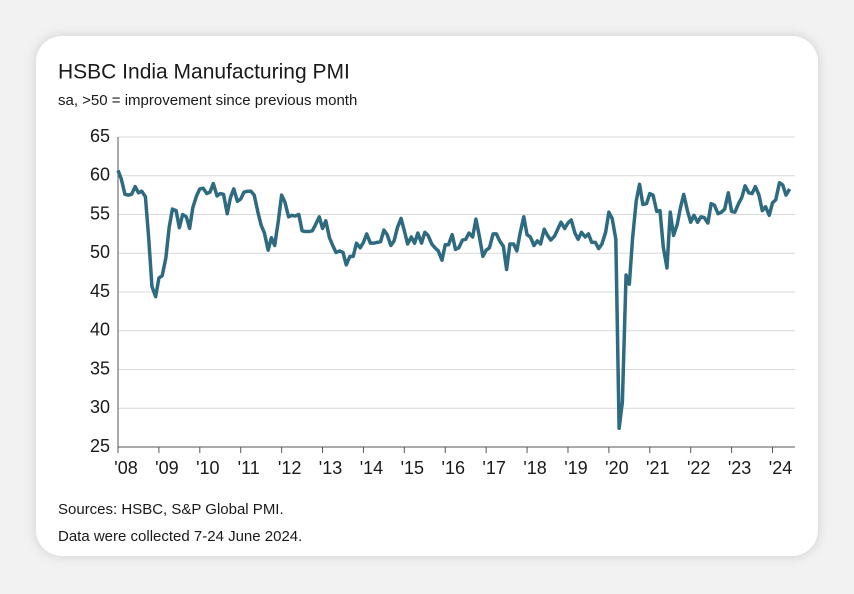  I want to click on x-tick-label: '08, so click(125, 468).